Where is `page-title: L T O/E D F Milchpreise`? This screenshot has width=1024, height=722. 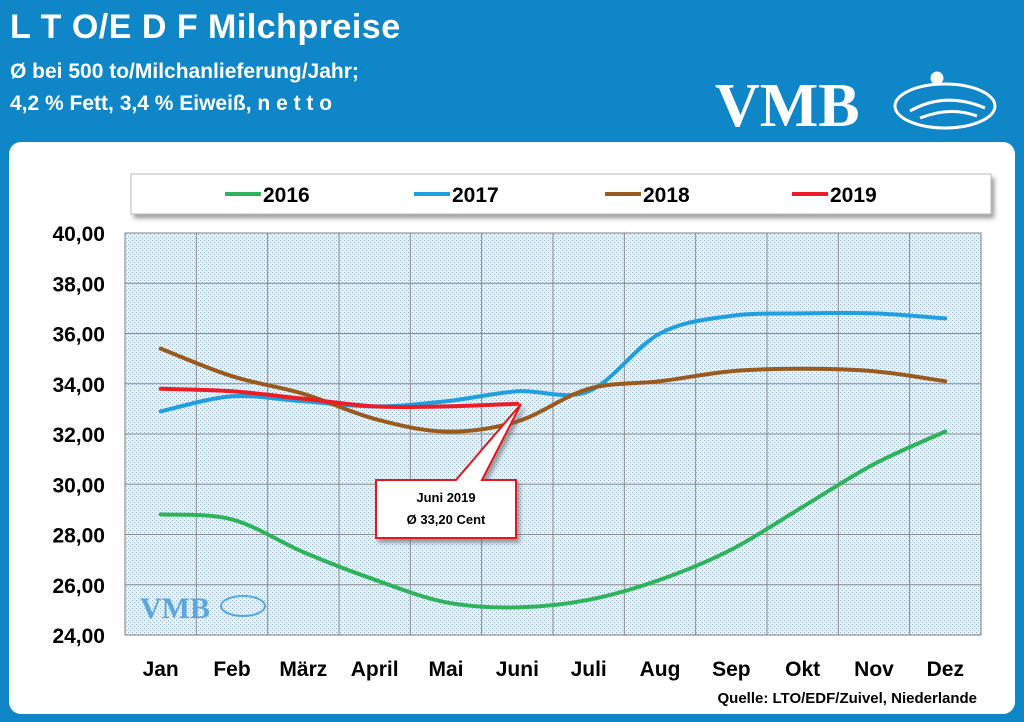 page-title: L T O/E D F Milchpreise is located at coordinates (205, 27).